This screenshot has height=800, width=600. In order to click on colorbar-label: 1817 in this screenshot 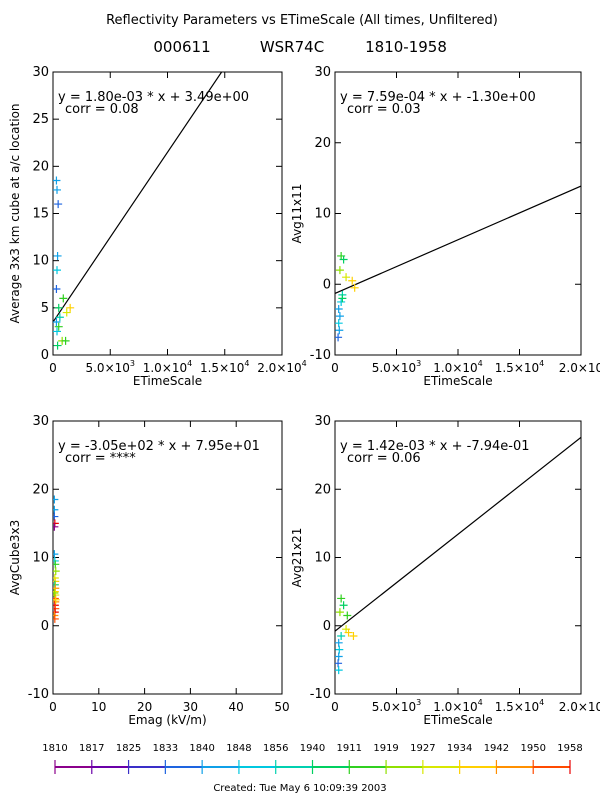, I will do `click(91, 748)`.